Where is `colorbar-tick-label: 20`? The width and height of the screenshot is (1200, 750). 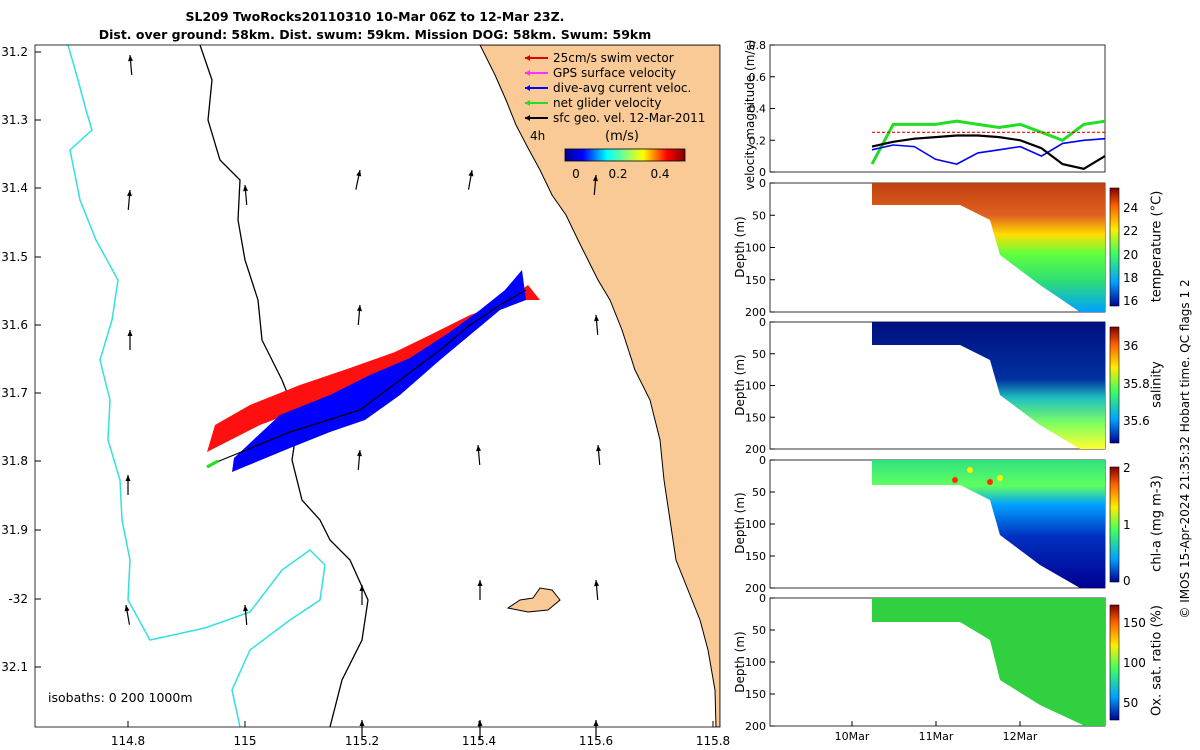
colorbar-tick-label: 20 is located at coordinates (1130, 255).